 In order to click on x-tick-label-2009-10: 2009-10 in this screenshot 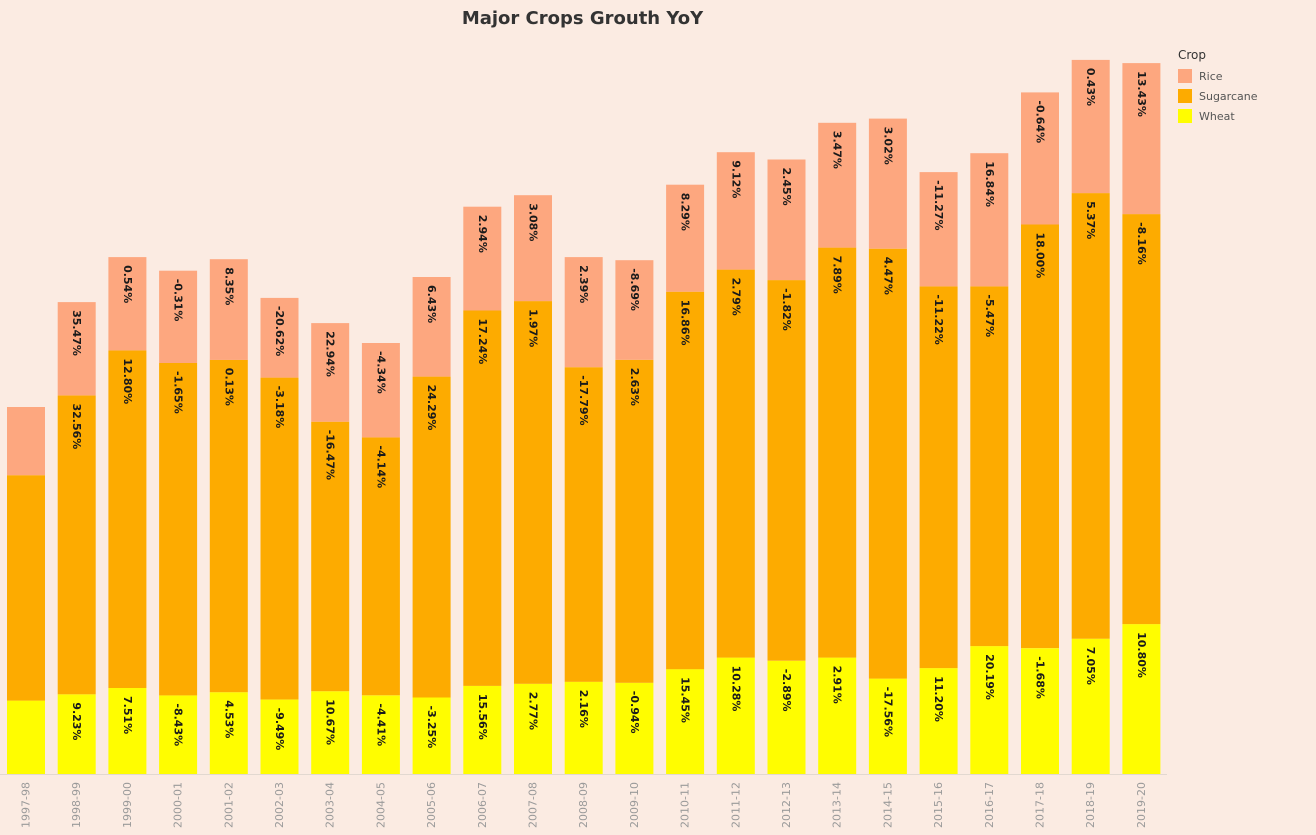, I will do `click(634, 805)`.